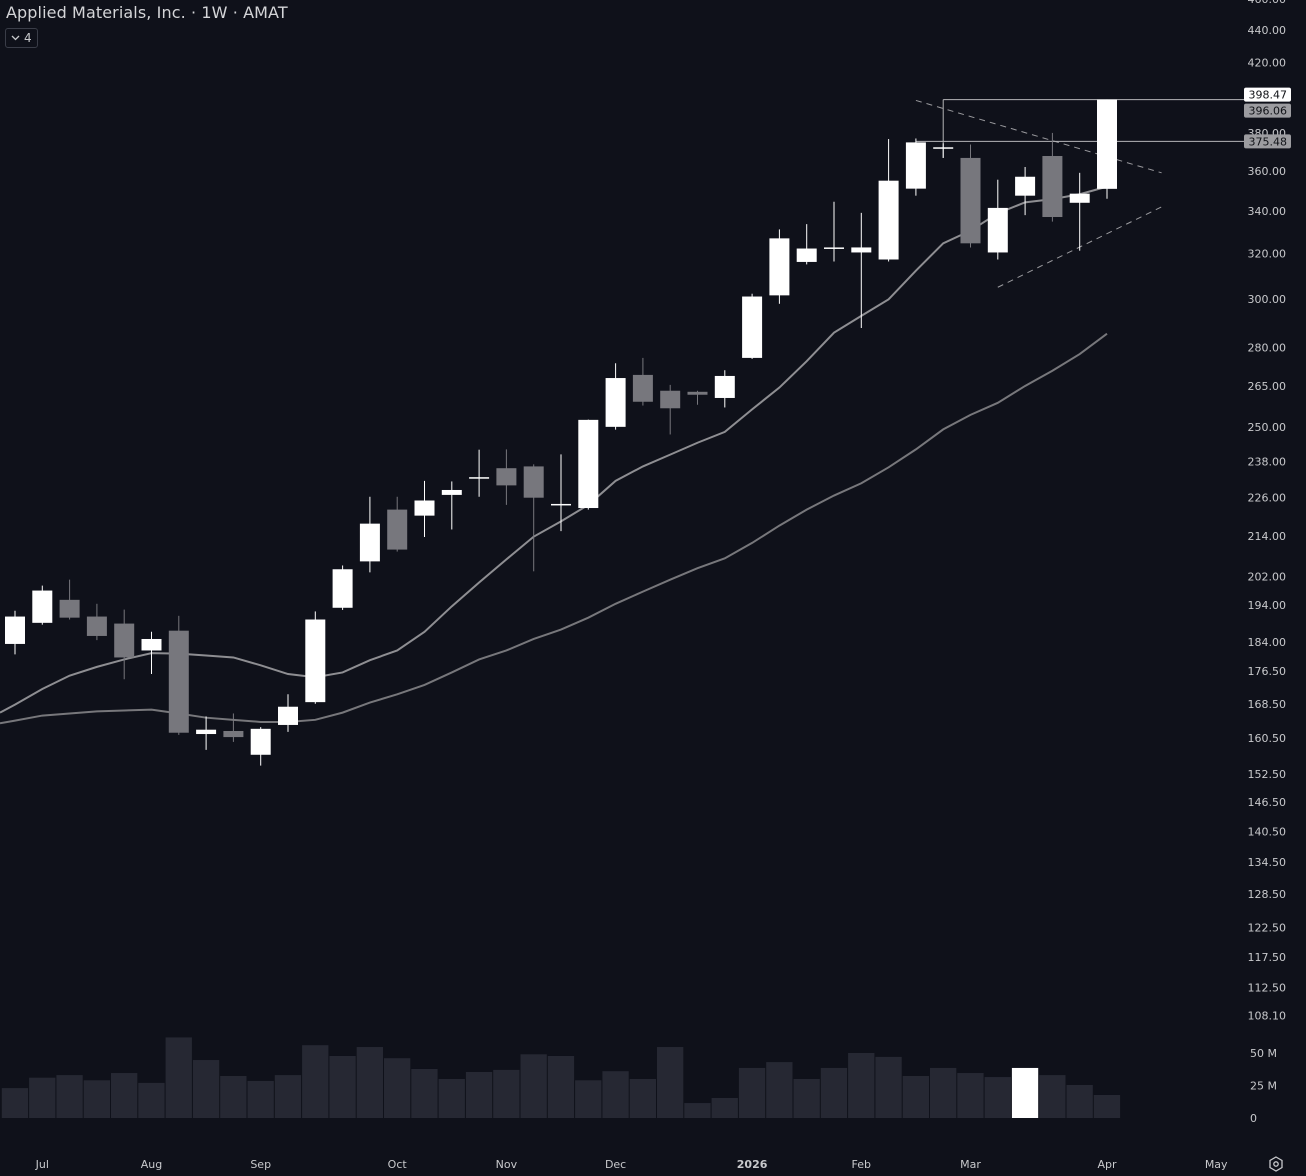 The image size is (1306, 1176). I want to click on volume-tick-label: 0, so click(1253, 1118).